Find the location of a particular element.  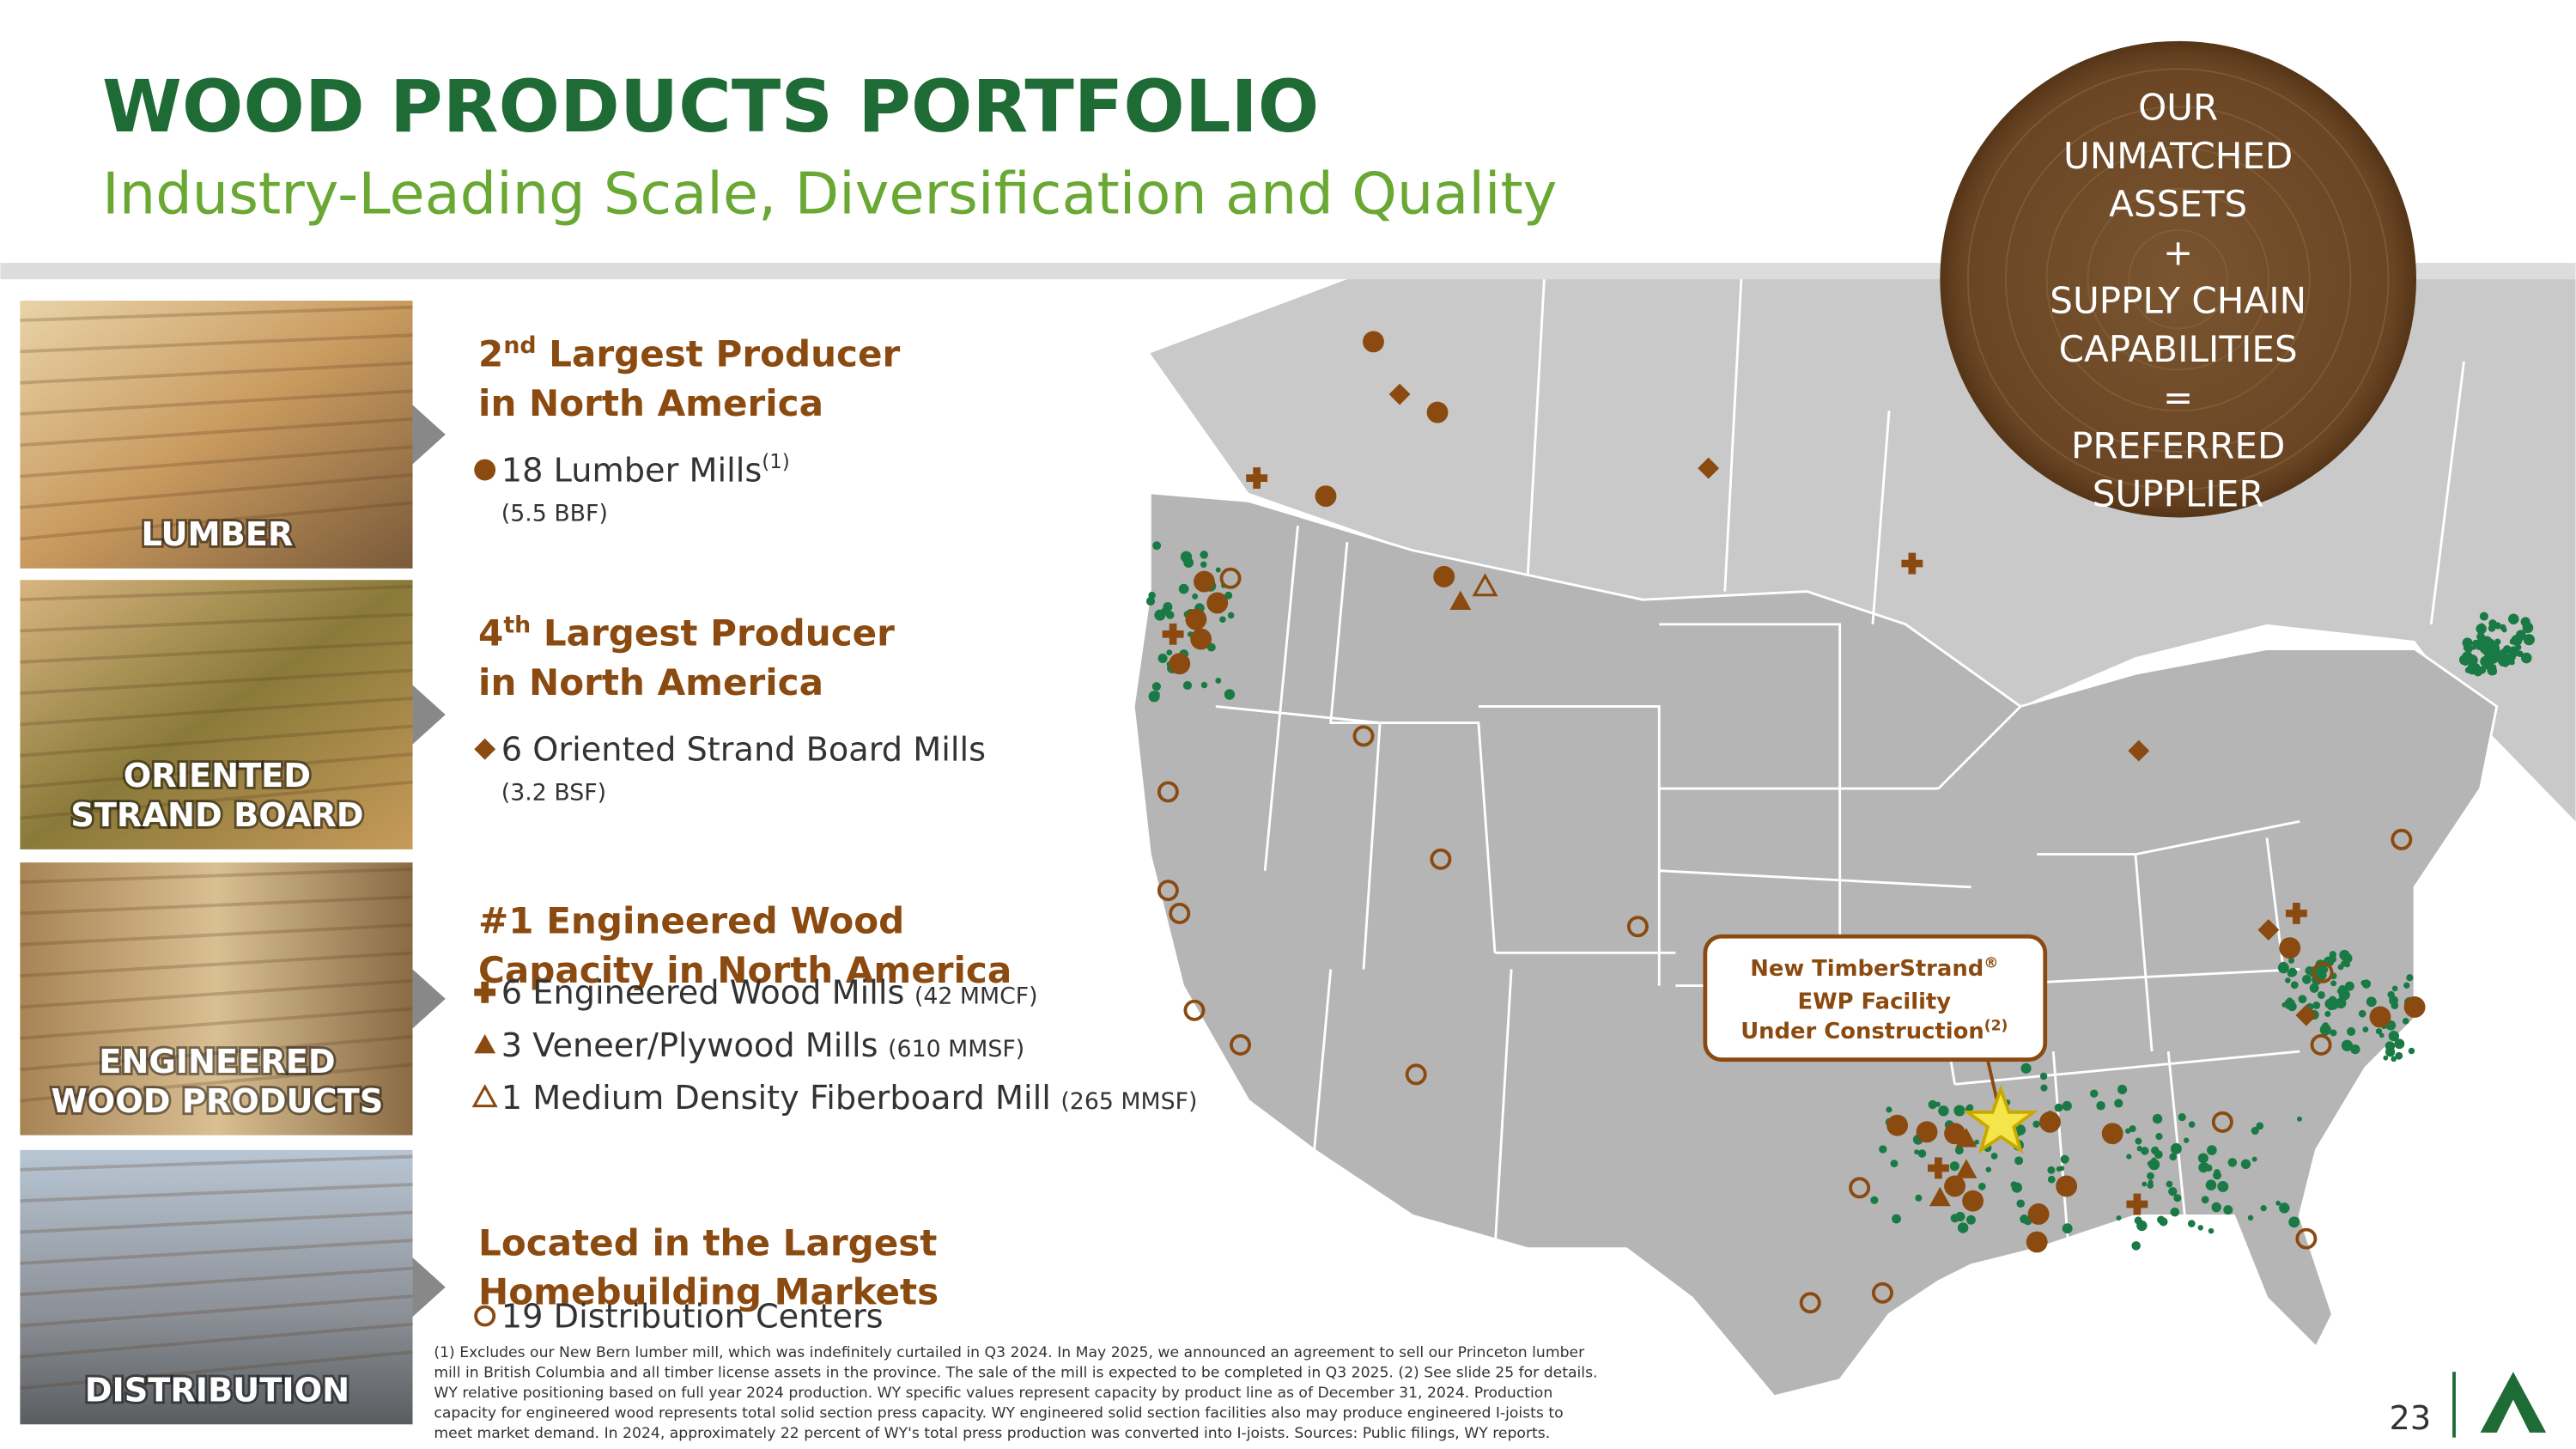

heading: 2nd Largest Producer is located at coordinates (689, 353).